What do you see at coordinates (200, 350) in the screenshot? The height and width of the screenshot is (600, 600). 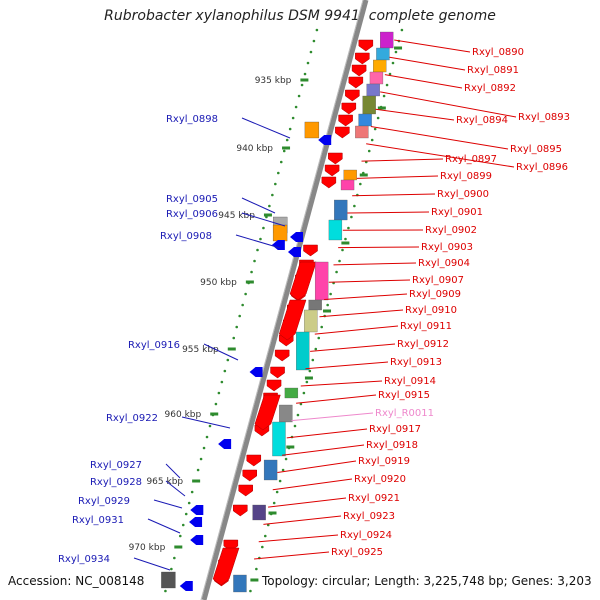 I see `scale-tick-label: 955 kbp` at bounding box center [200, 350].